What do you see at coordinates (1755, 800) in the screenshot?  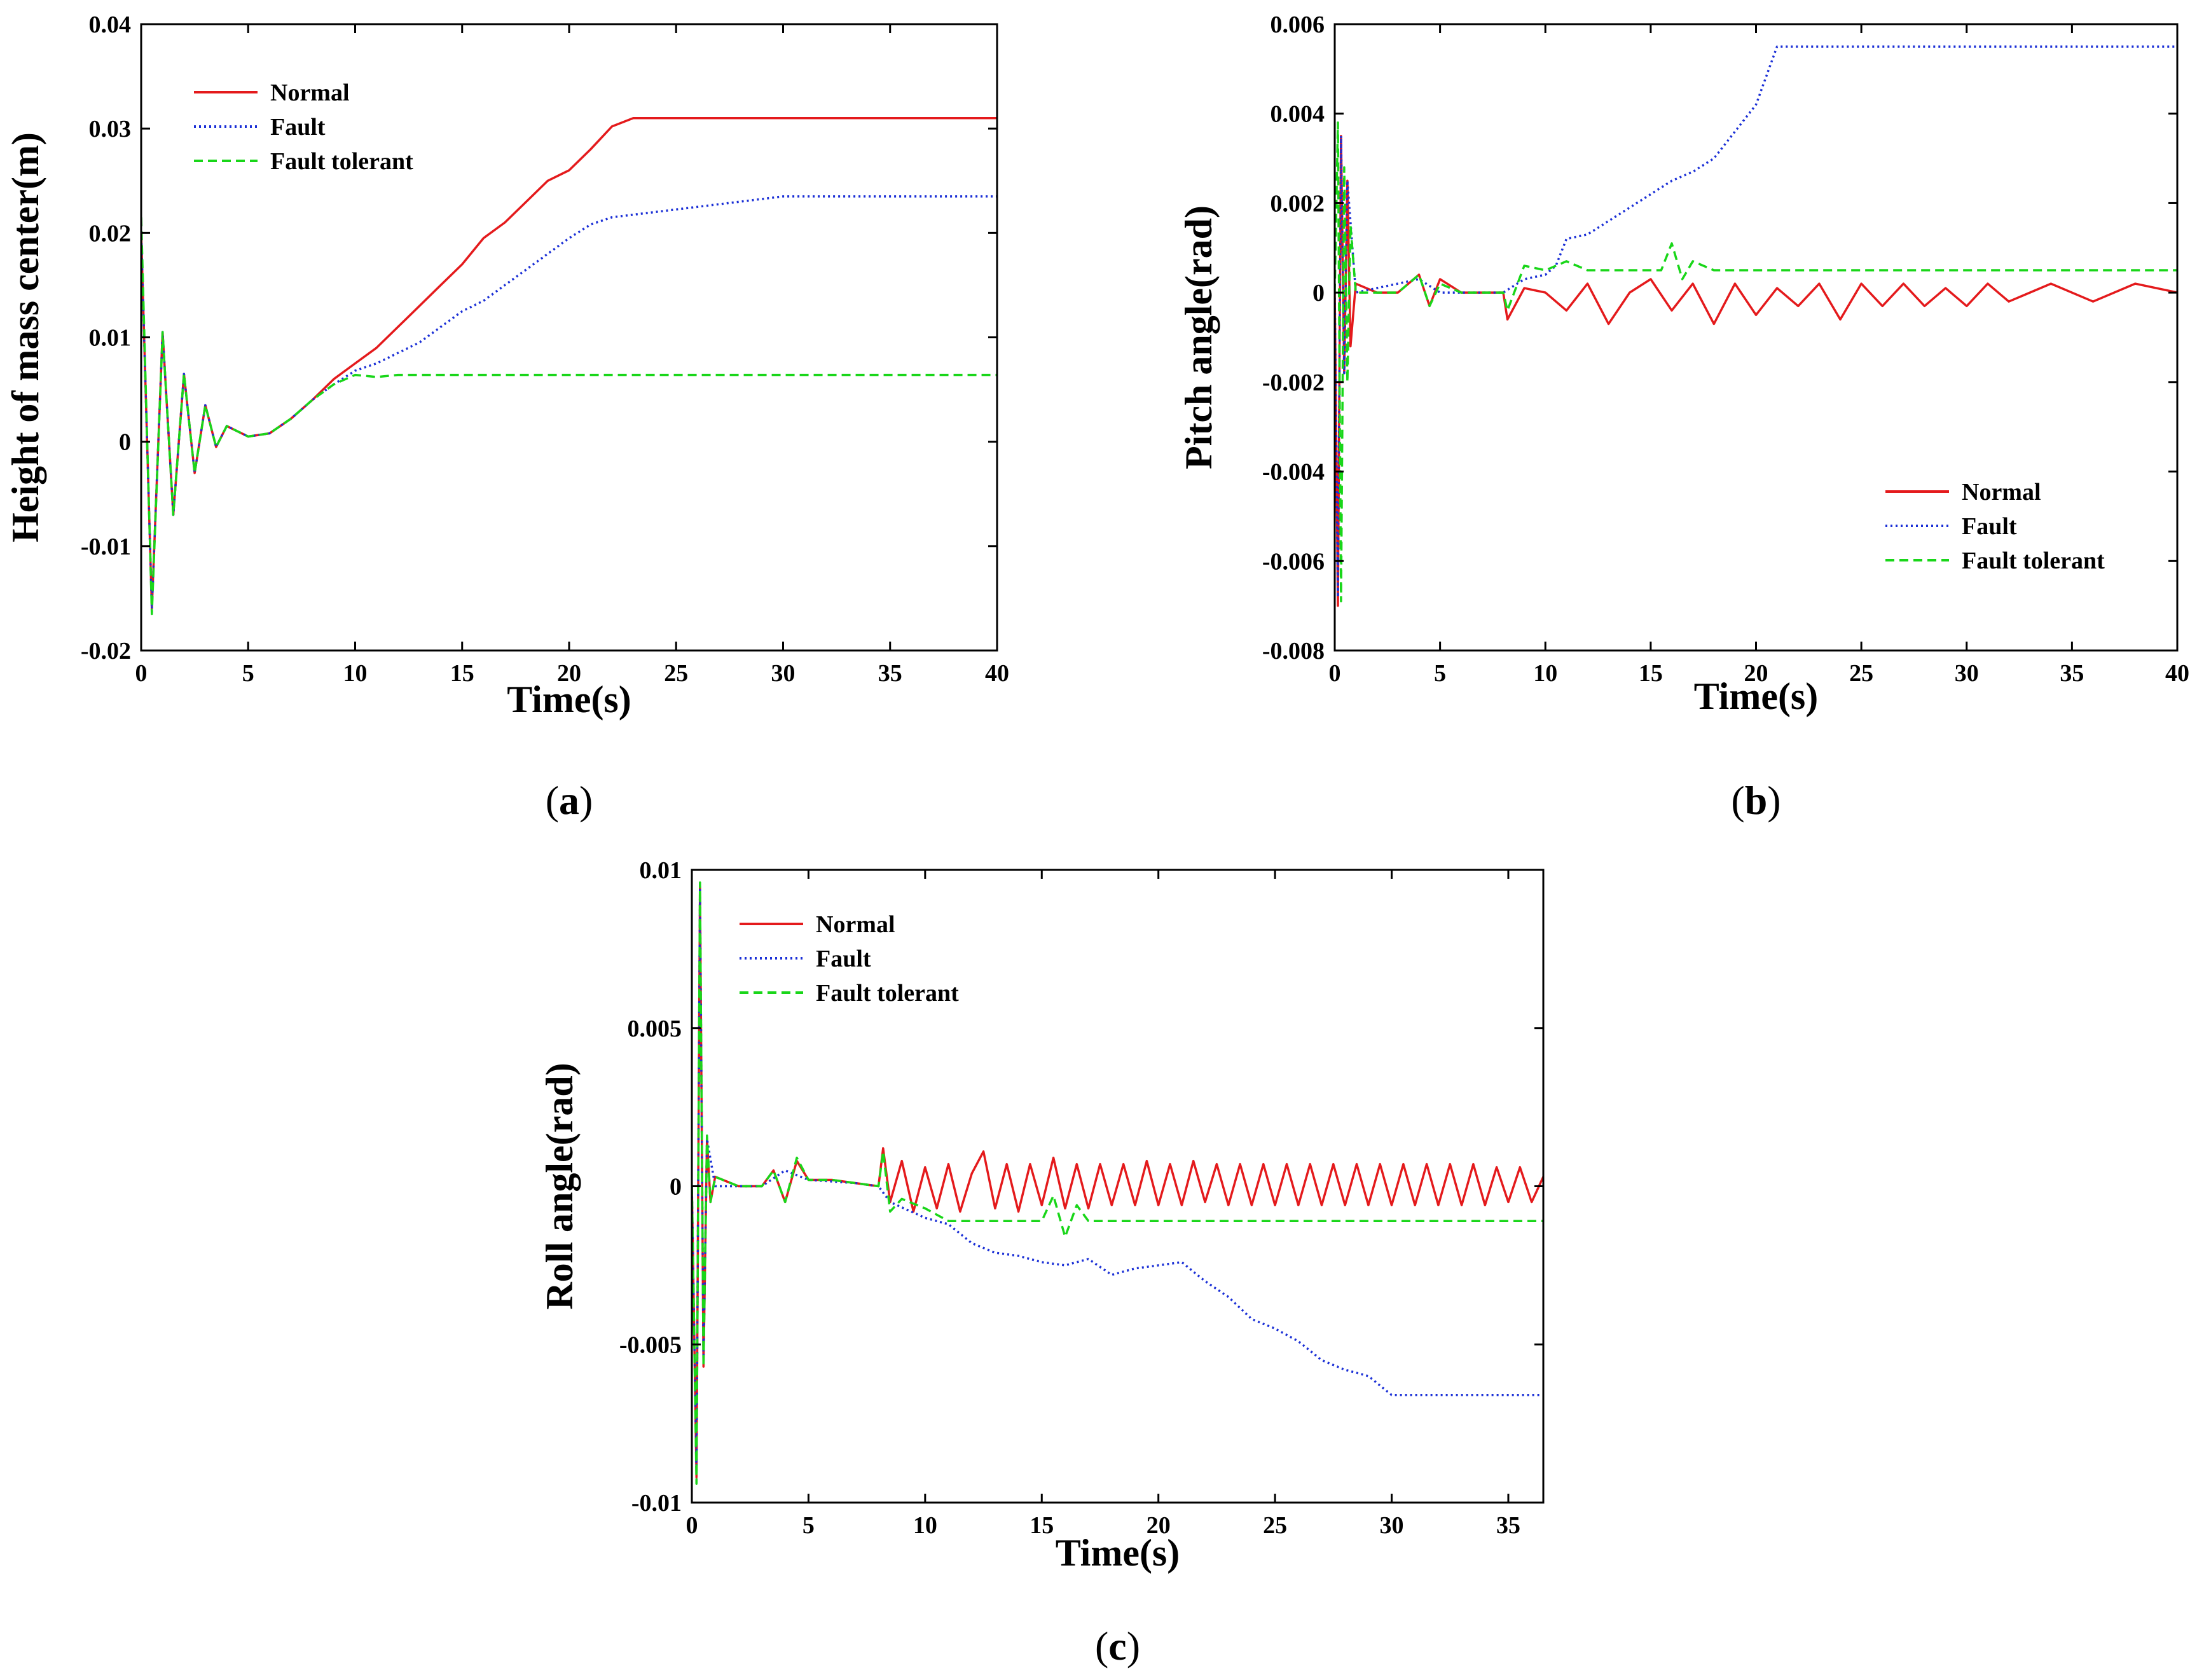 I see `panel-caption: (b)` at bounding box center [1755, 800].